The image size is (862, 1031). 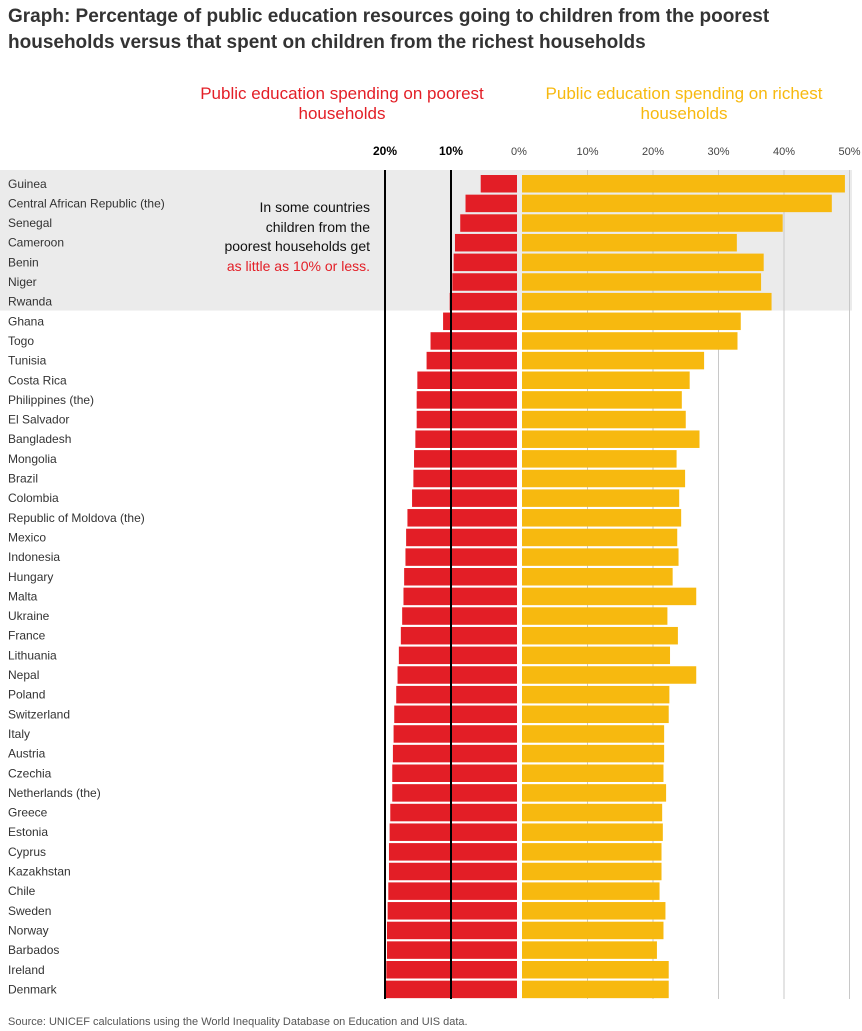 I want to click on bar-richest-mongolia, so click(x=599, y=459).